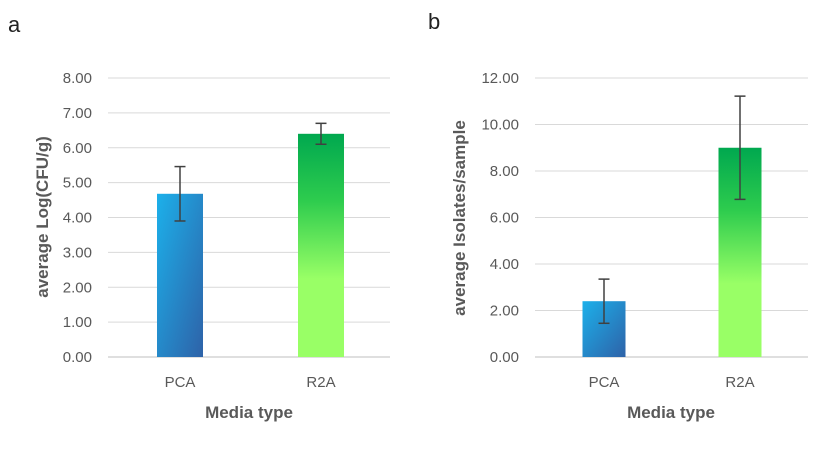 The width and height of the screenshot is (831, 451). Describe the element at coordinates (459, 218) in the screenshot. I see `y-axis-title: average Isolates/sample` at that location.